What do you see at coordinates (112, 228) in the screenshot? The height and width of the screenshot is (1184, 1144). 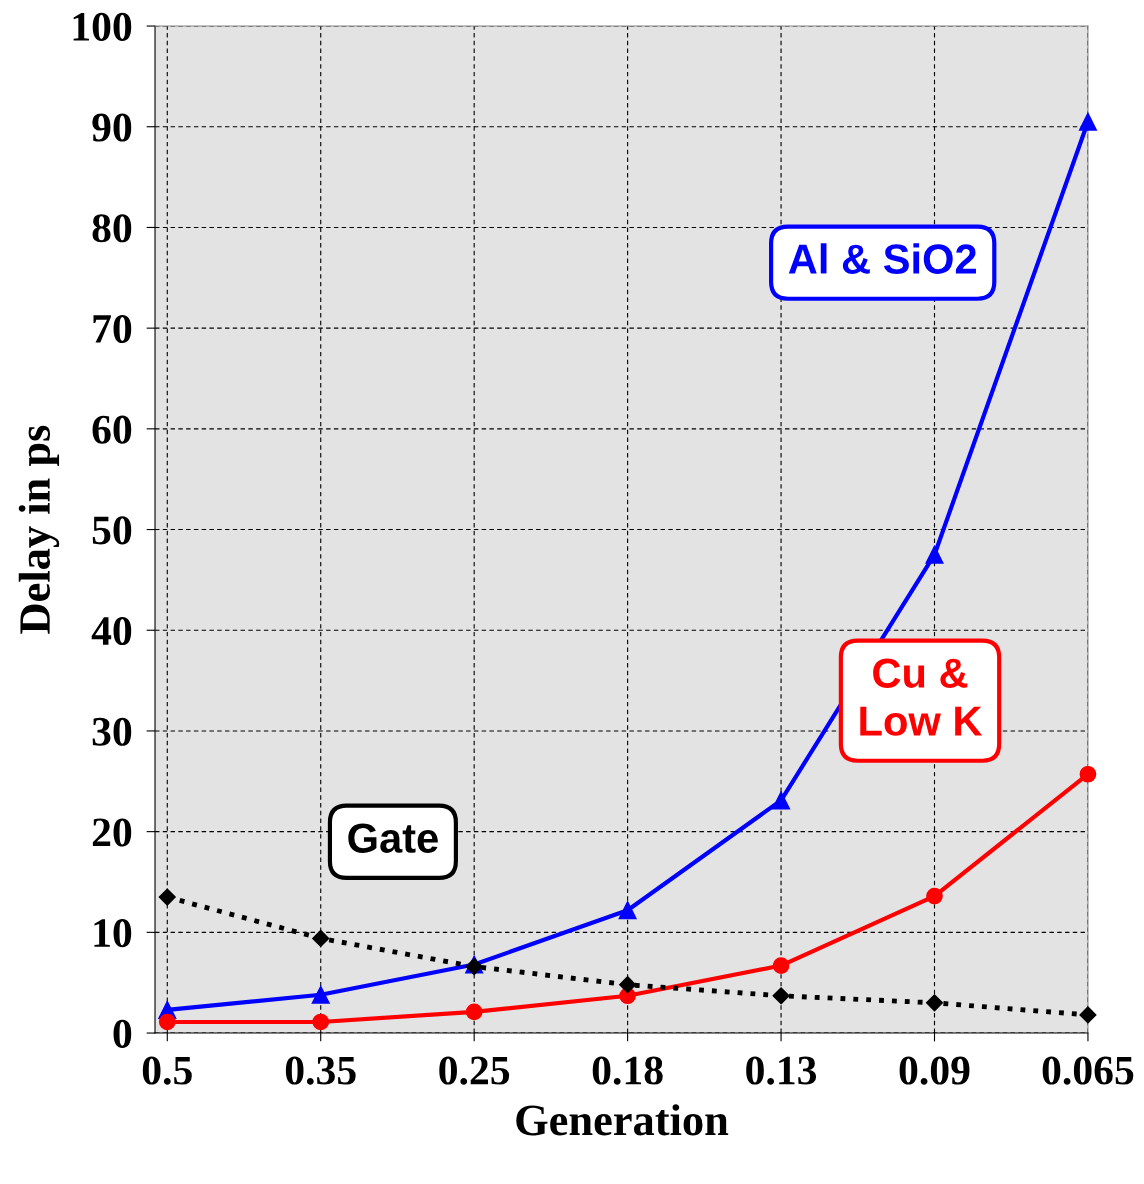 I see `y-tick-label: 80` at bounding box center [112, 228].